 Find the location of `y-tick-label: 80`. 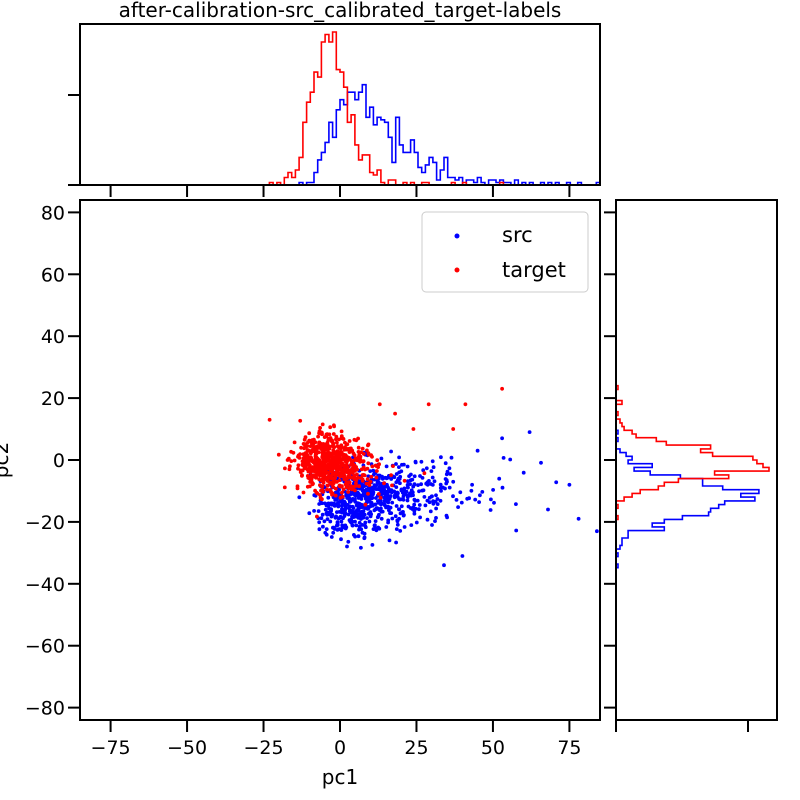

y-tick-label: 80 is located at coordinates (53, 213).